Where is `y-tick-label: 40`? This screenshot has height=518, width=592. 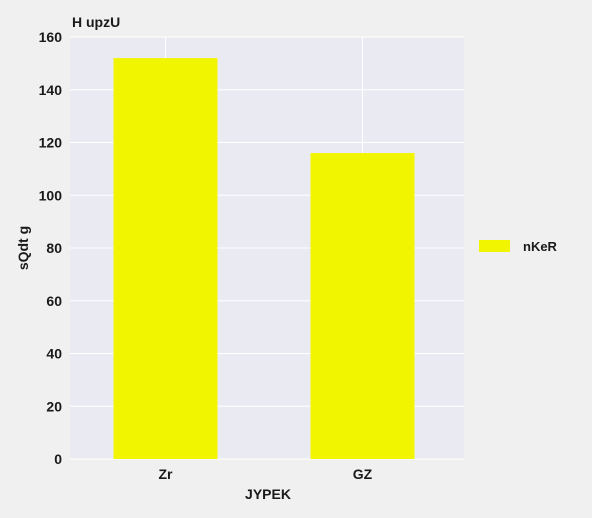 y-tick-label: 40 is located at coordinates (54, 354).